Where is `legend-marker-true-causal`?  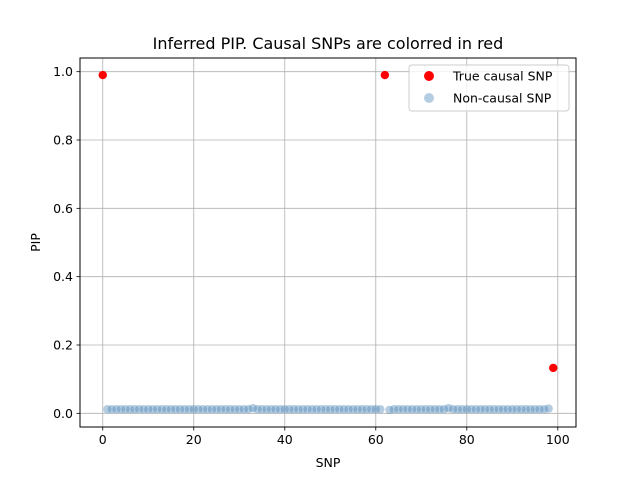
legend-marker-true-causal is located at coordinates (429, 76).